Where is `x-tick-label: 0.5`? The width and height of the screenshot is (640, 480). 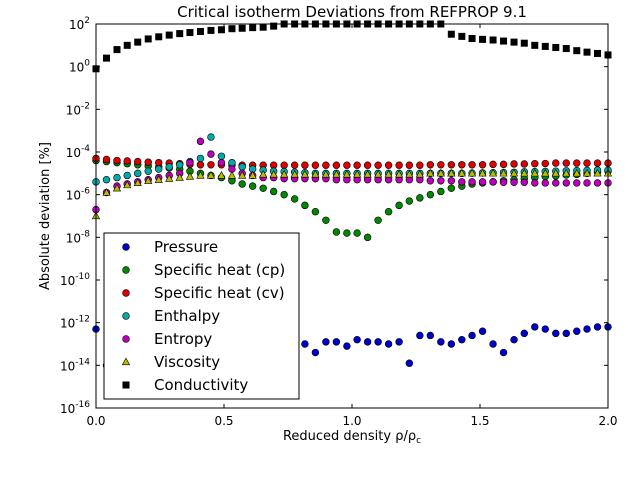 x-tick-label: 0.5 is located at coordinates (223, 421).